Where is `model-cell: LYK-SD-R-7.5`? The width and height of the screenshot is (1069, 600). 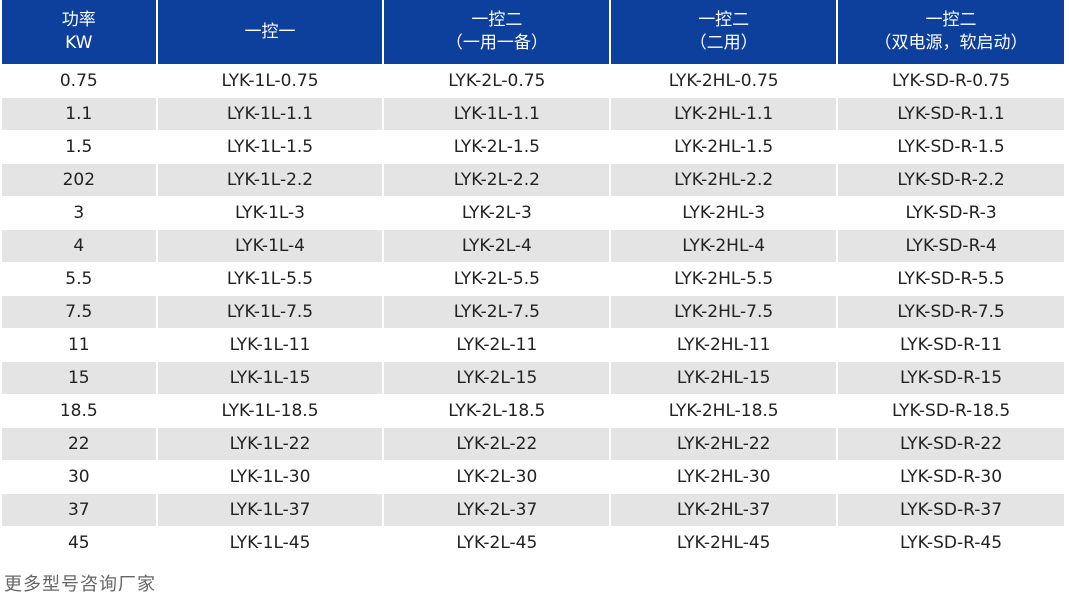
model-cell: LYK-SD-R-7.5 is located at coordinates (951, 311).